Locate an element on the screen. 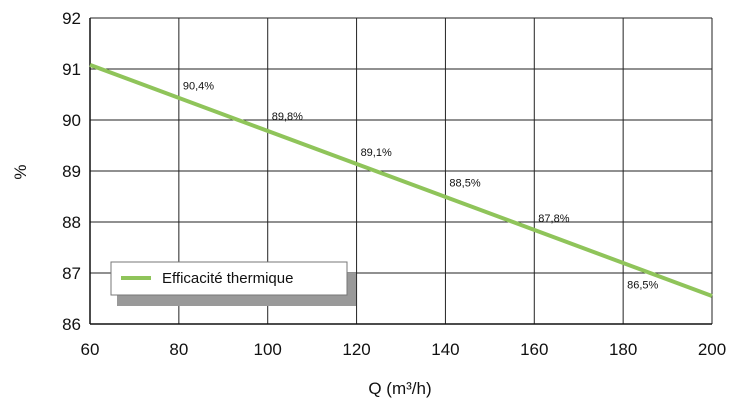 This screenshot has height=401, width=729. y-tick-label: 87 is located at coordinates (71, 273).